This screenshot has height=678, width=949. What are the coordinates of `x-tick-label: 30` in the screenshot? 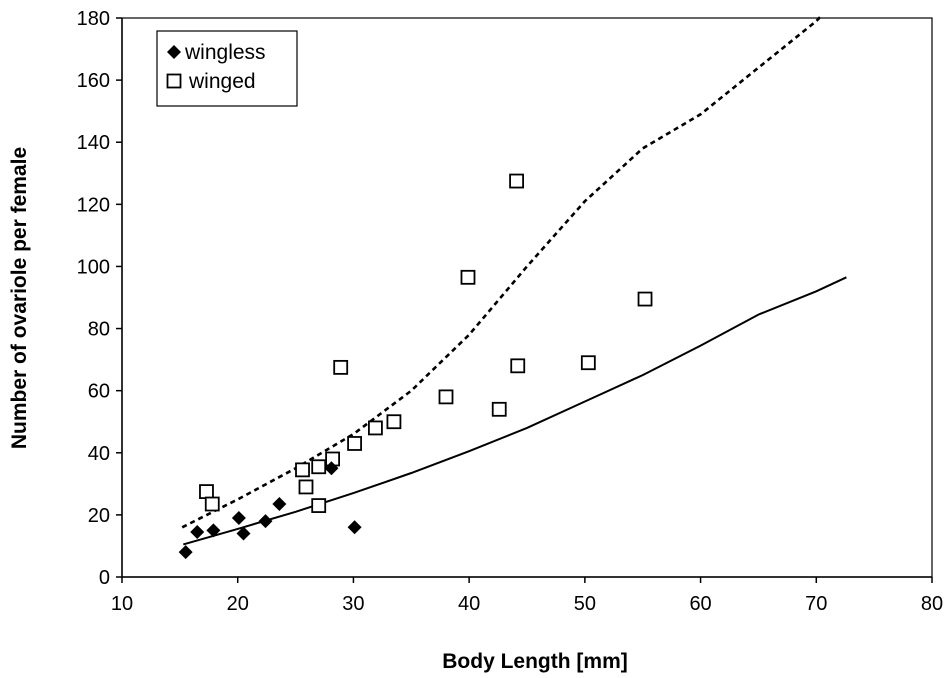 It's located at (353, 604).